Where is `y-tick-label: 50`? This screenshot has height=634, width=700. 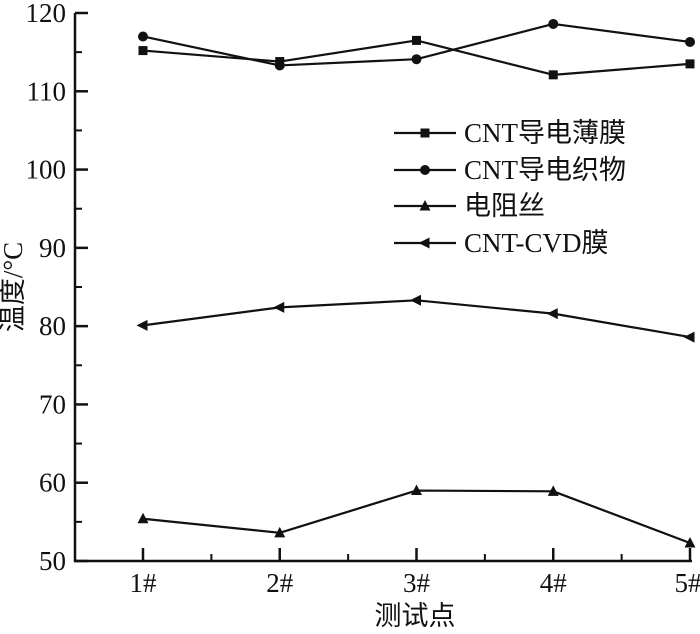 y-tick-label: 50 is located at coordinates (52, 561).